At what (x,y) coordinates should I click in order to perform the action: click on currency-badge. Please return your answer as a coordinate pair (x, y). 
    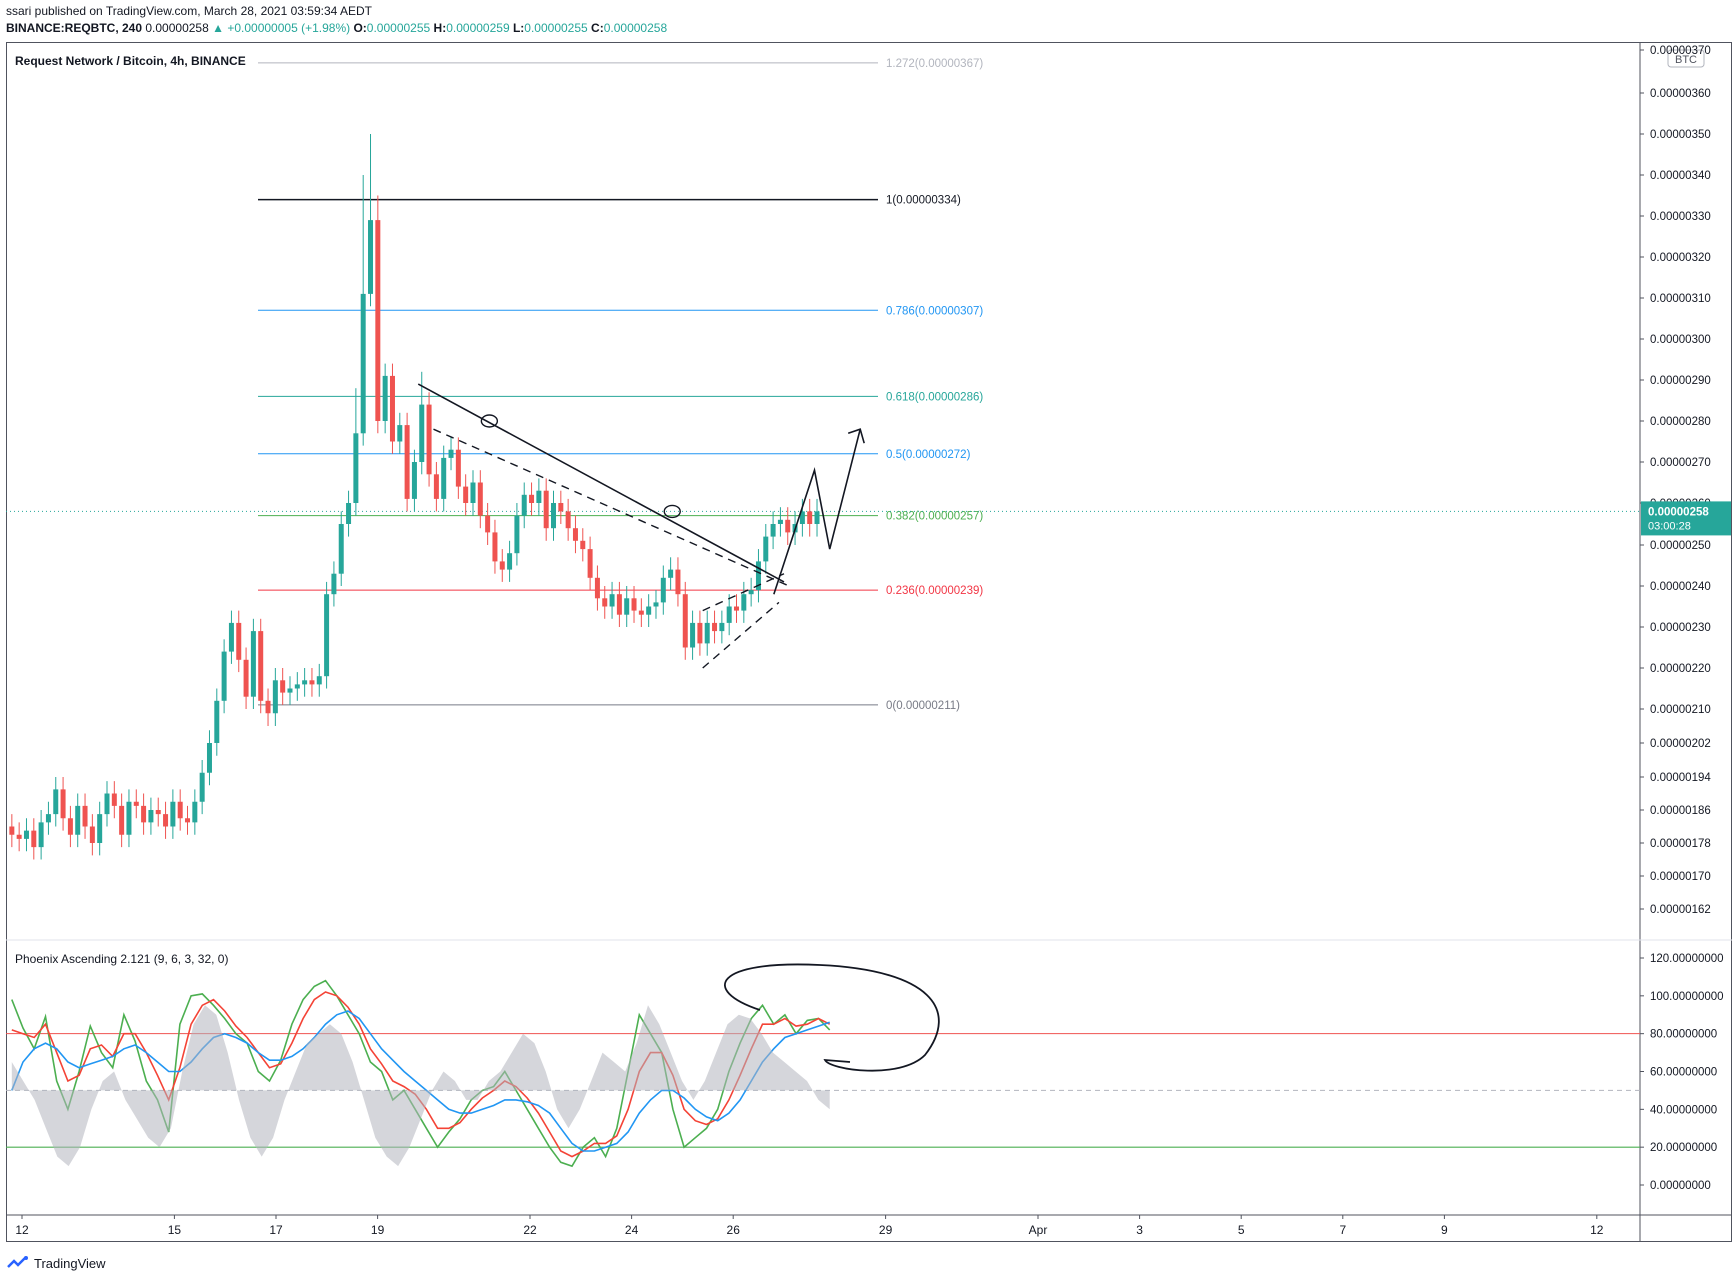
    Looking at the image, I should click on (1686, 58).